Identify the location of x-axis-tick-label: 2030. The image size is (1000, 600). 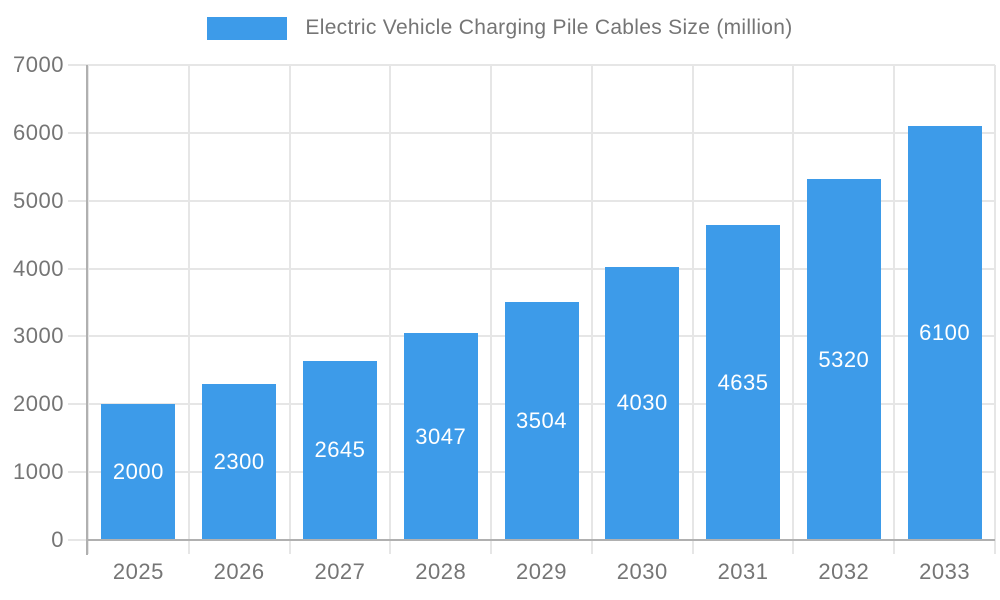
(642, 571).